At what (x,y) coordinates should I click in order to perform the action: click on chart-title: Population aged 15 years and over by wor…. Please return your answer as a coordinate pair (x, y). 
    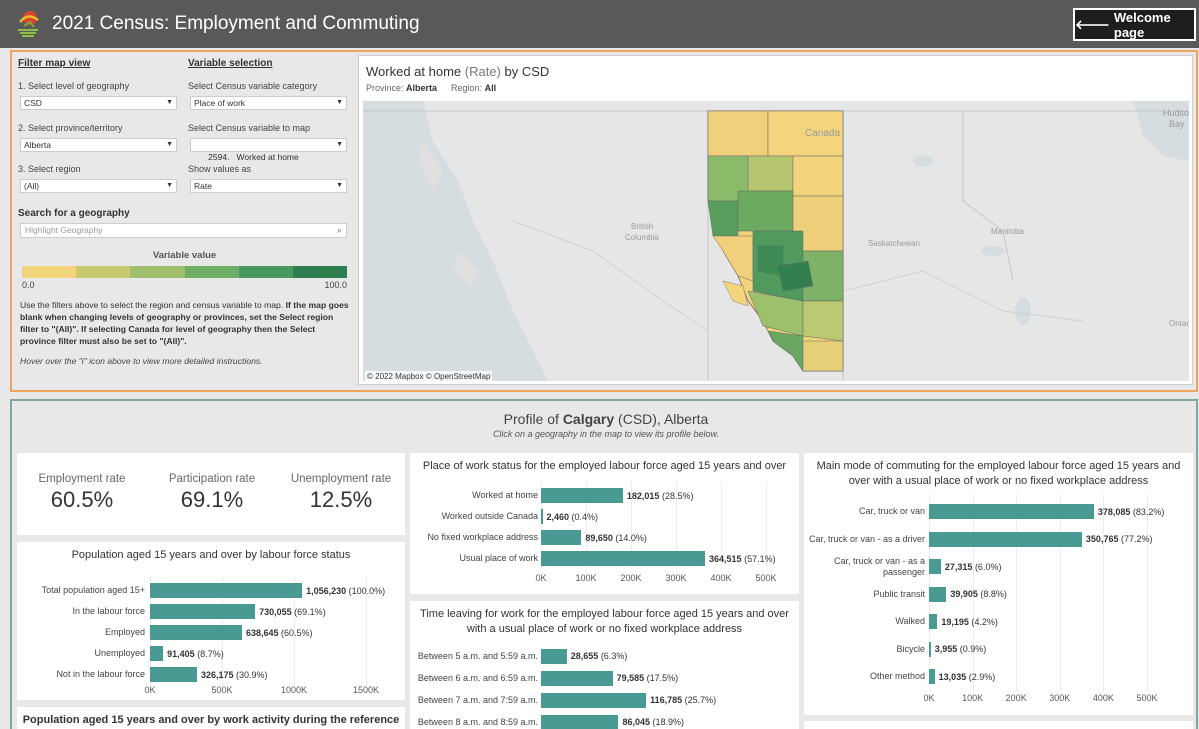
    Looking at the image, I should click on (211, 720).